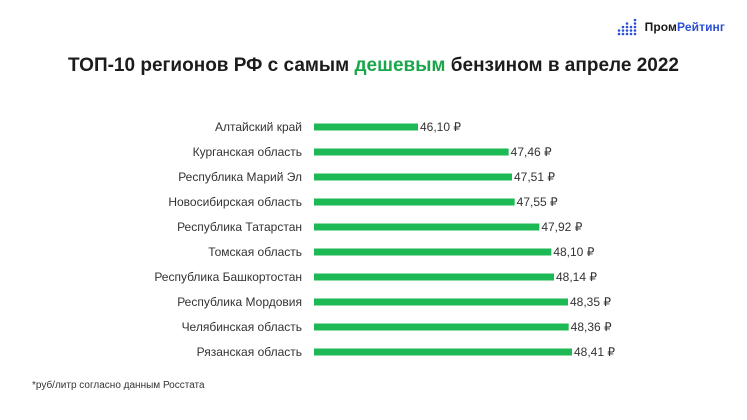  What do you see at coordinates (118, 385) in the screenshot?
I see `footnote: *руб/литр согласно данным Росстата` at bounding box center [118, 385].